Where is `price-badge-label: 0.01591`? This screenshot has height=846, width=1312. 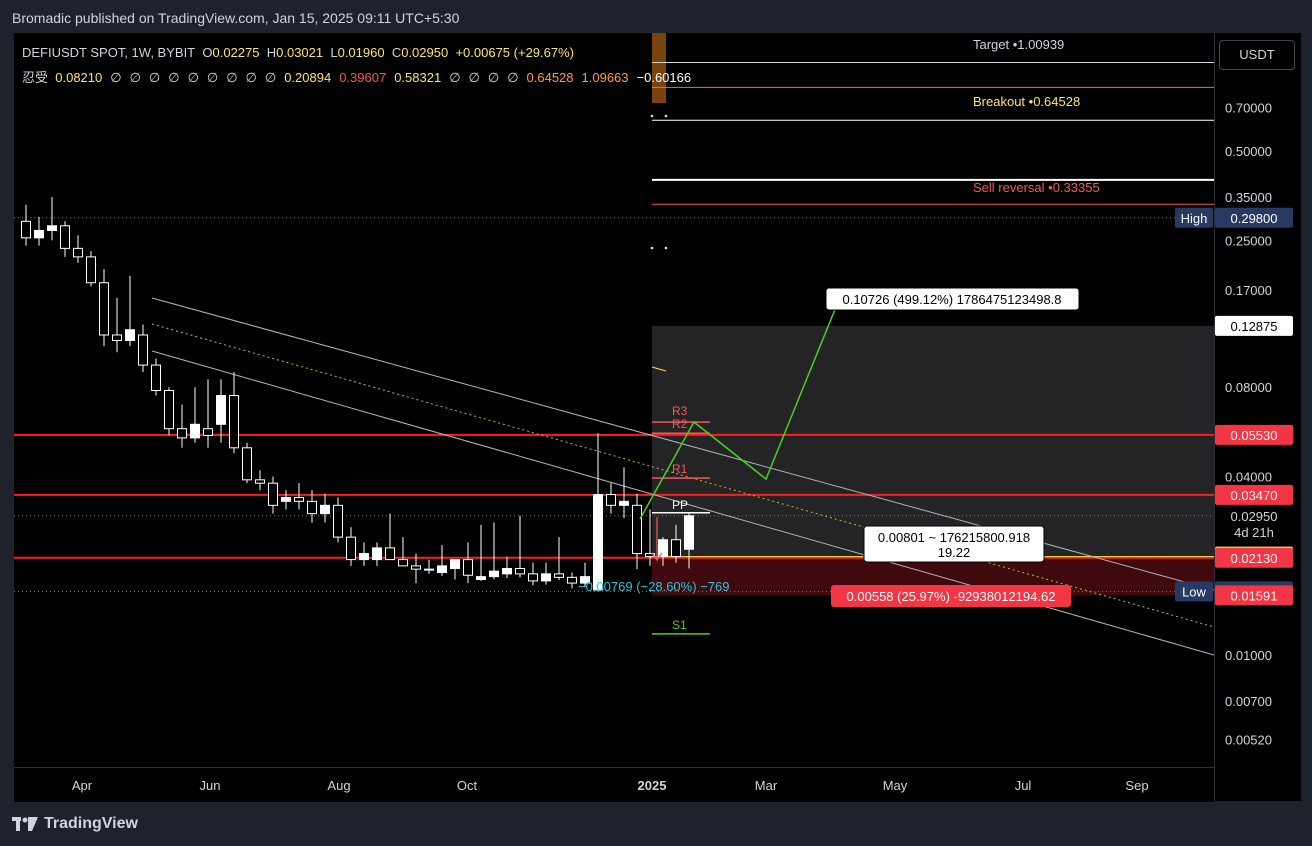 price-badge-label: 0.01591 is located at coordinates (1254, 595).